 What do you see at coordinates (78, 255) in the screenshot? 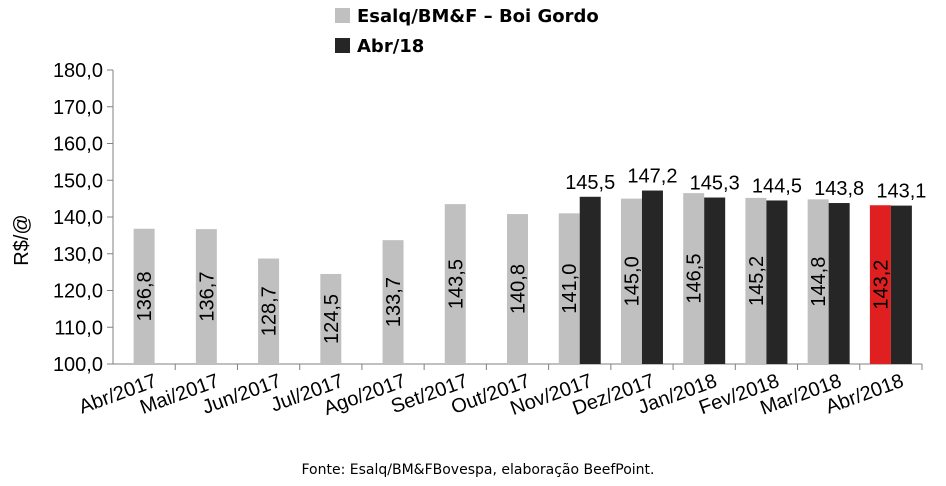
I see `y-tick-label: 130,0` at bounding box center [78, 255].